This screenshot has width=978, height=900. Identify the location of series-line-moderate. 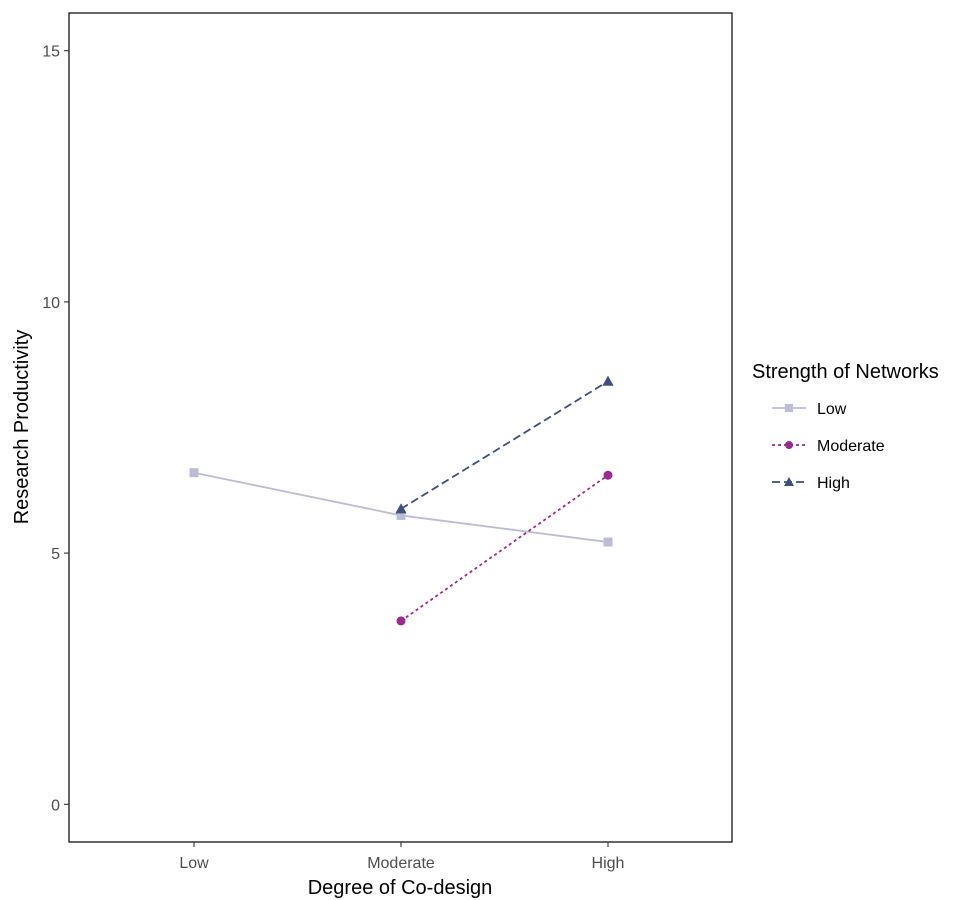
(504, 548).